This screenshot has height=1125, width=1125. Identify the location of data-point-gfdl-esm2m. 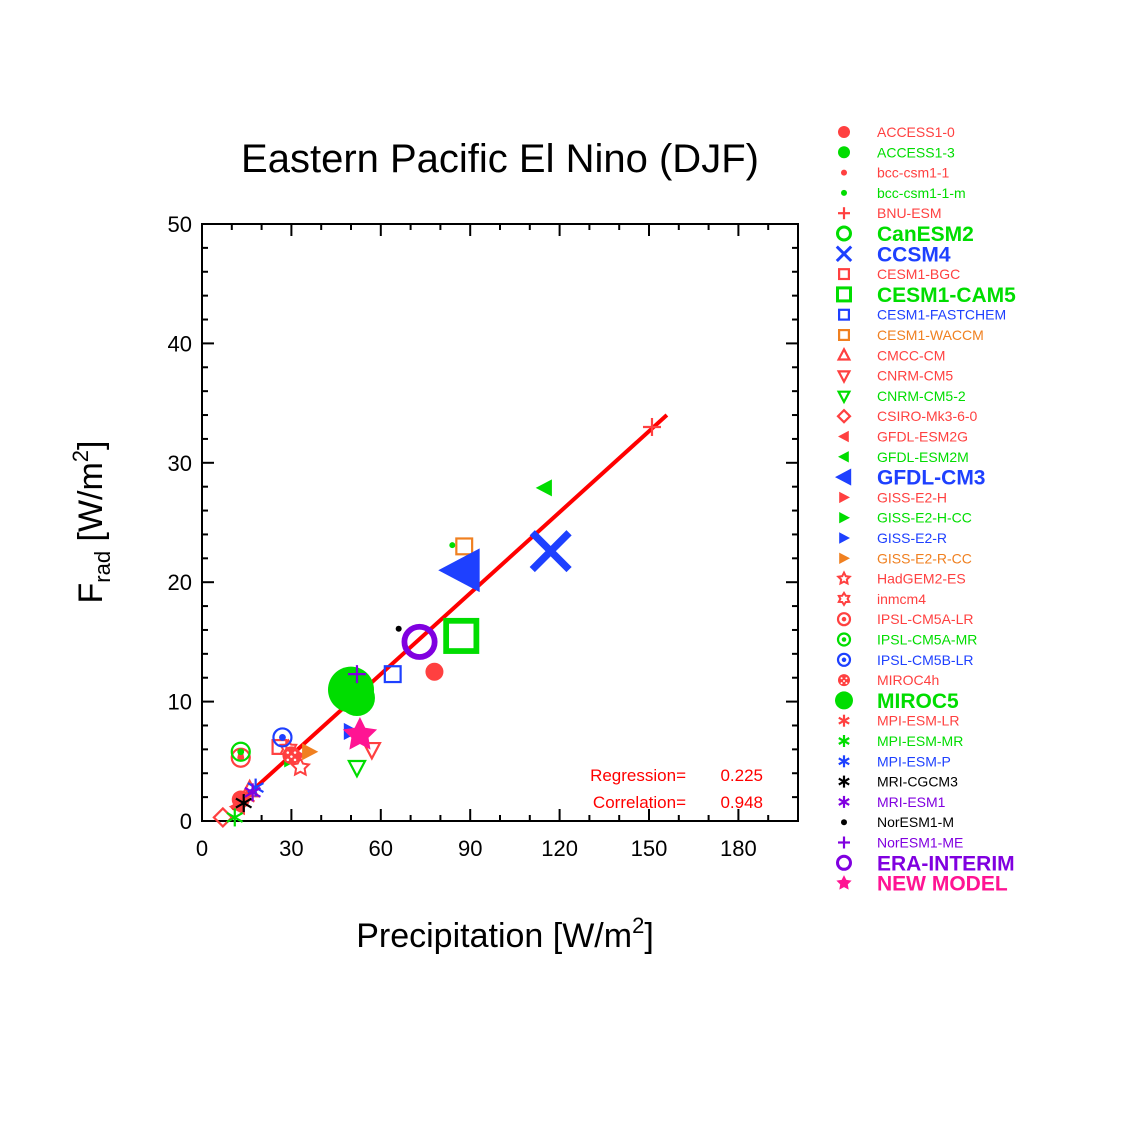
(543, 488).